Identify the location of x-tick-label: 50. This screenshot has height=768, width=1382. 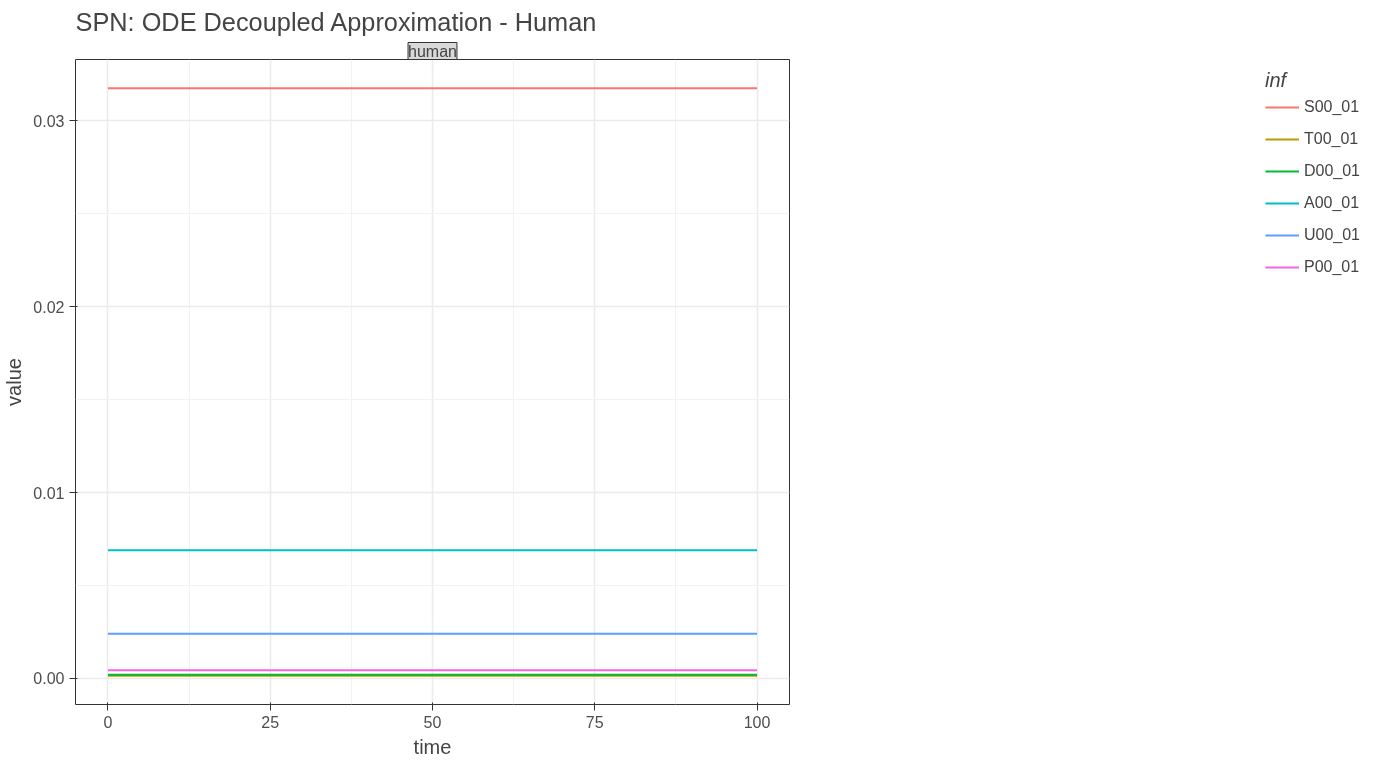
(432, 722).